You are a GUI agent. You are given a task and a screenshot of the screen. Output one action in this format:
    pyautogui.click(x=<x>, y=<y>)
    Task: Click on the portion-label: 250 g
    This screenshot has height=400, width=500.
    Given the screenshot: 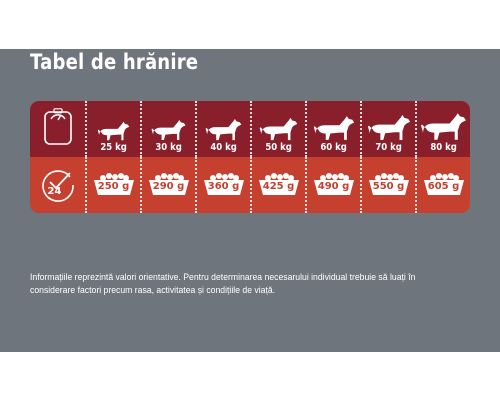 What is the action you would take?
    pyautogui.click(x=113, y=186)
    